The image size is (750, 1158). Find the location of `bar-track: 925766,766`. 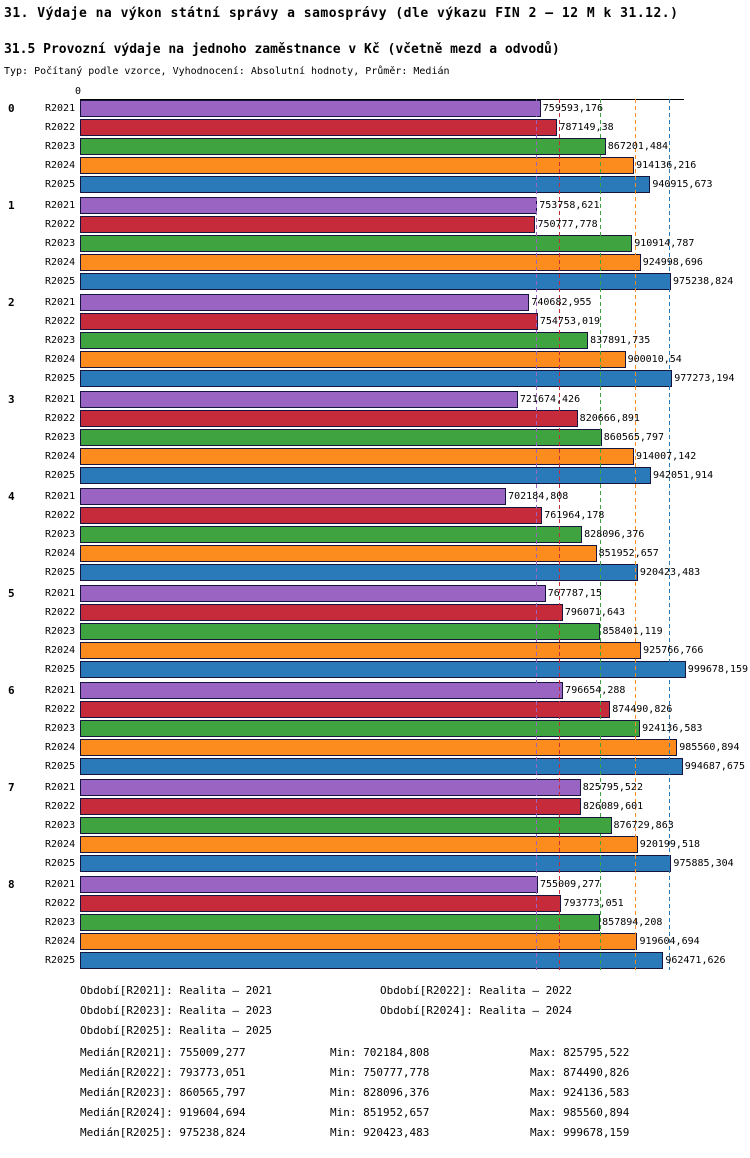

bar-track: 925766,766 is located at coordinates (415, 650).